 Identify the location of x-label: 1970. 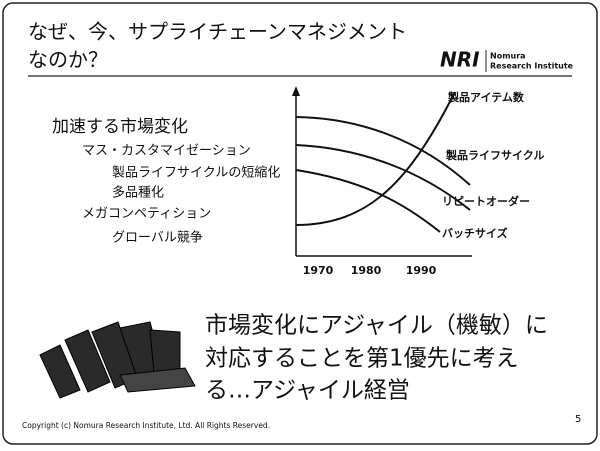
(318, 270).